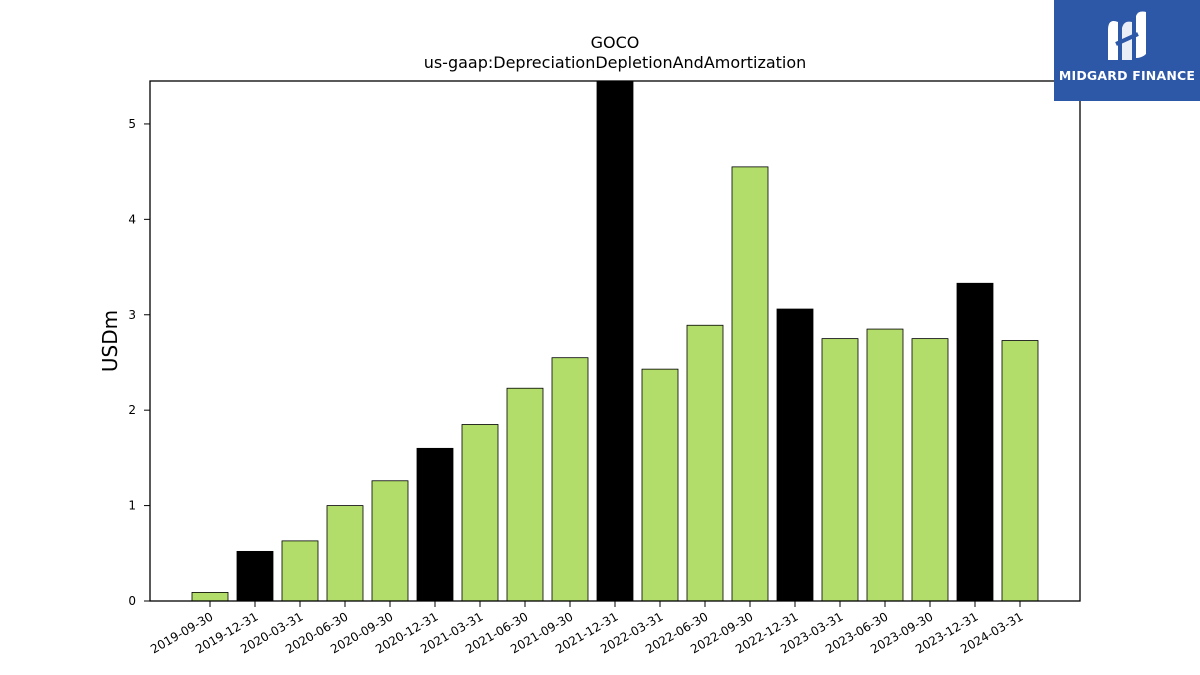 Image resolution: width=1200 pixels, height=675 pixels. What do you see at coordinates (132, 124) in the screenshot?
I see `y-tick-label: 5` at bounding box center [132, 124].